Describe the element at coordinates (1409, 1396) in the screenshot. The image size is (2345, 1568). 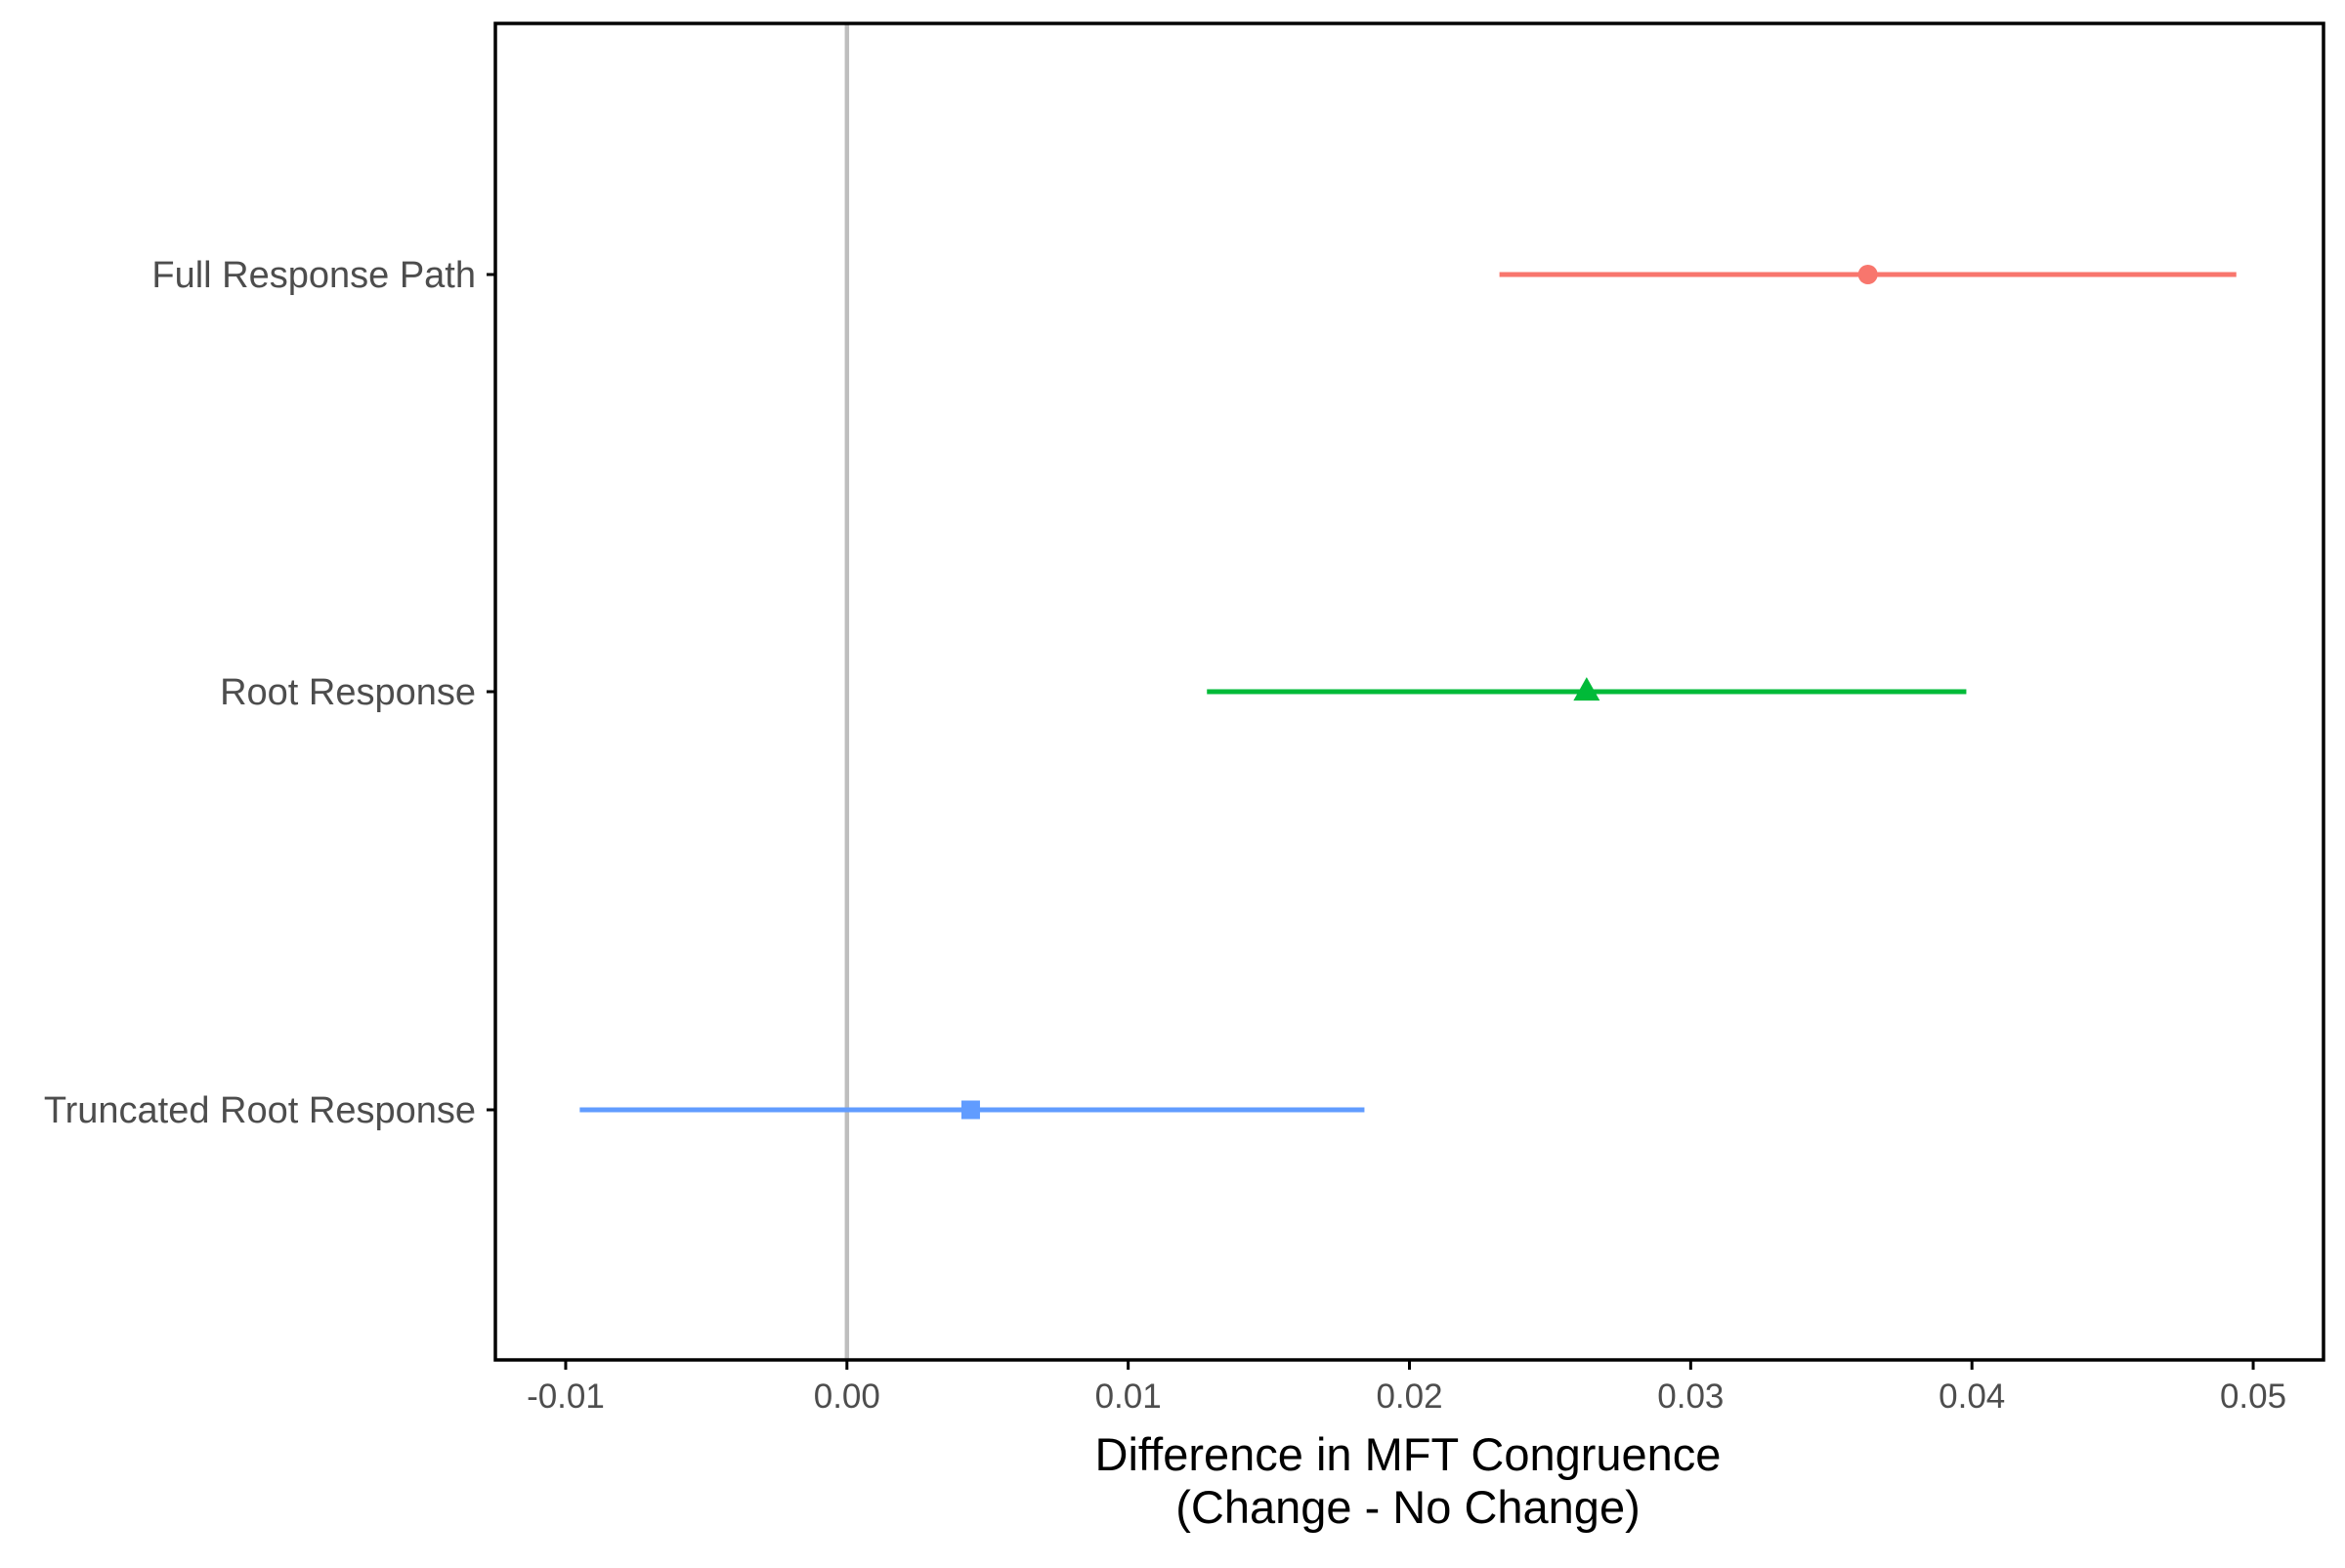
I see `x-tick-label: 0.02` at that location.